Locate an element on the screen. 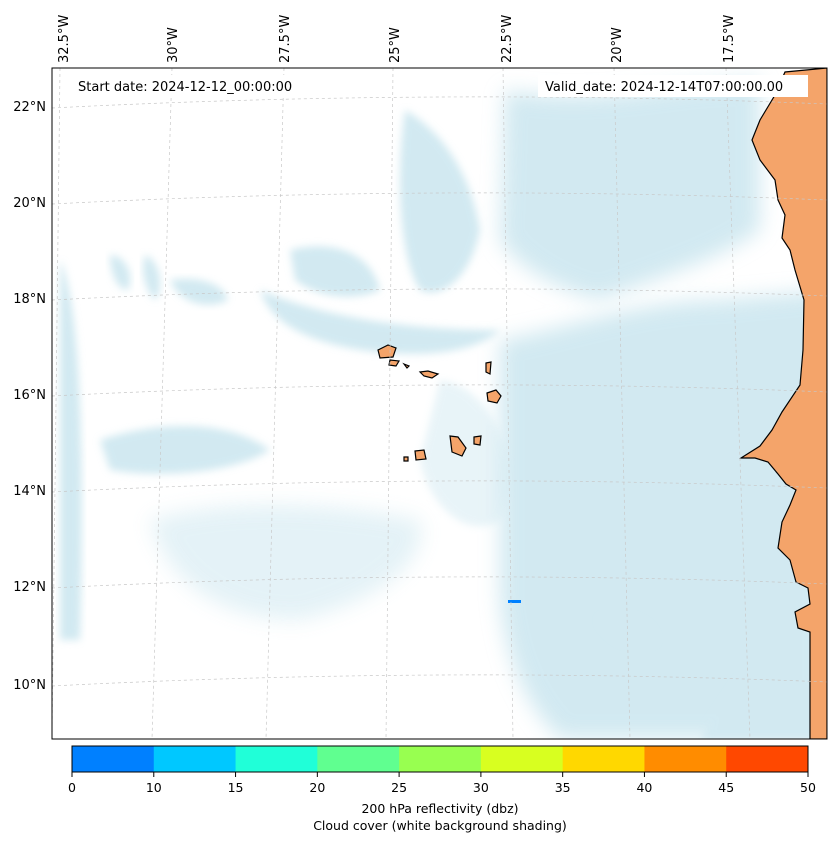 The height and width of the screenshot is (843, 837). lon-tick-22-5w: 22.5°W is located at coordinates (507, 39).